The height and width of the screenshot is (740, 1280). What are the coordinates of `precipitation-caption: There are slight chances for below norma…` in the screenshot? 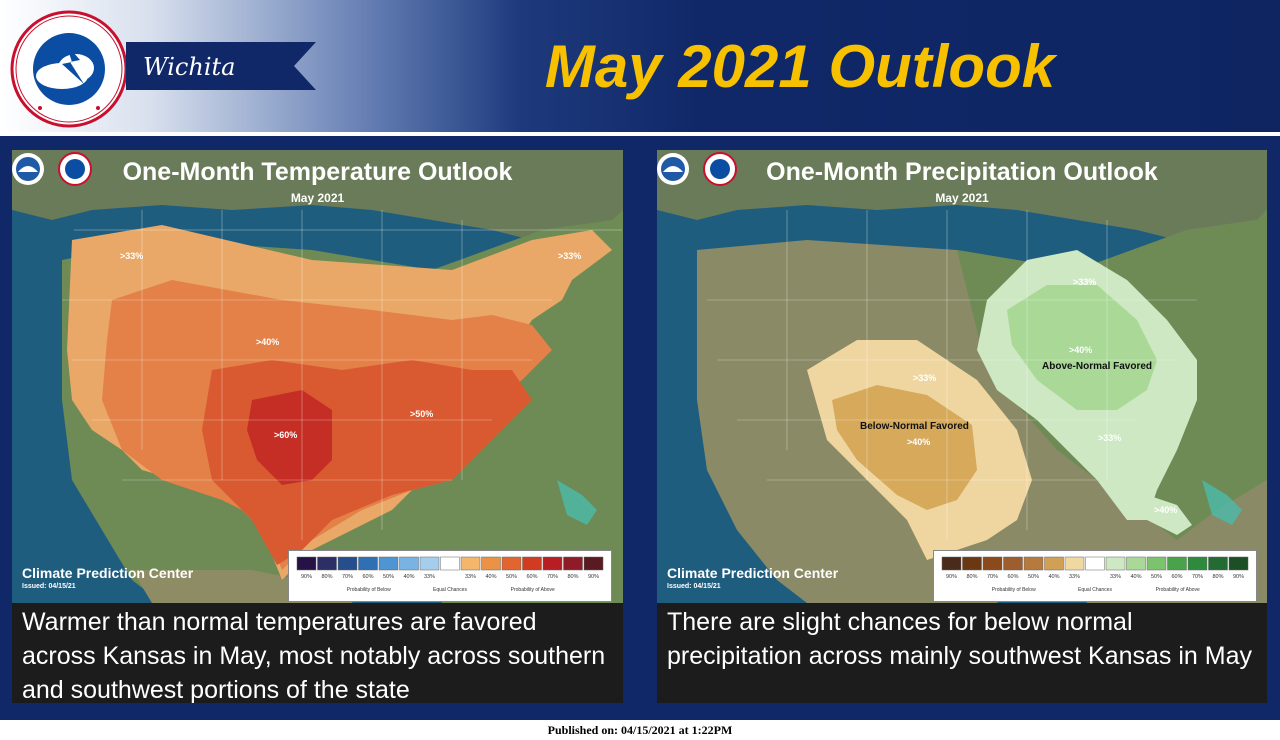 It's located at (962, 653).